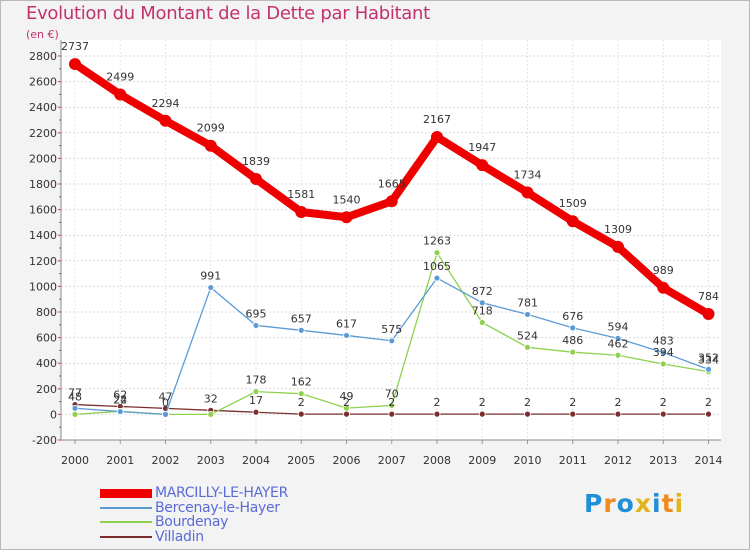 The height and width of the screenshot is (550, 750). Describe the element at coordinates (43, 158) in the screenshot. I see `y-tick-label: 2000` at that location.